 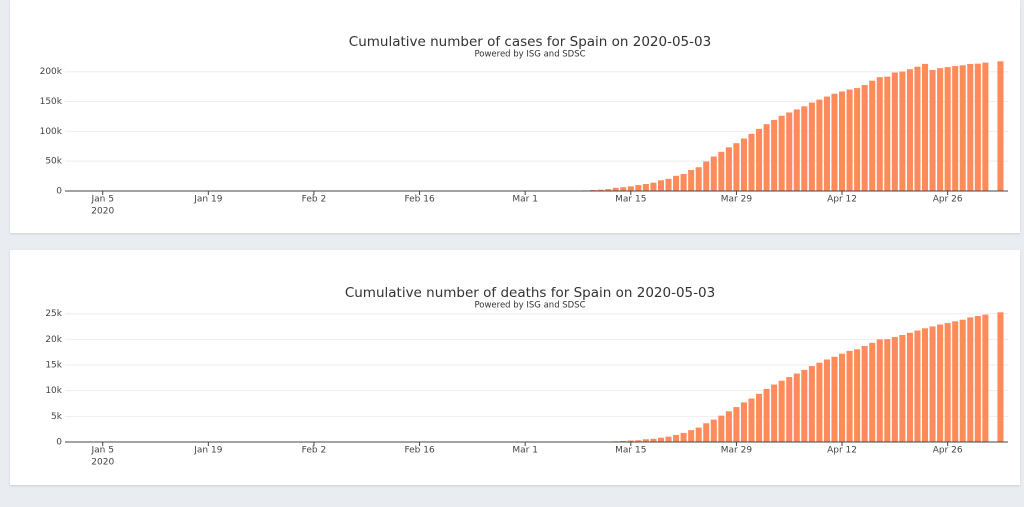 What do you see at coordinates (102, 463) in the screenshot?
I see `x-year-label: 2020` at bounding box center [102, 463].